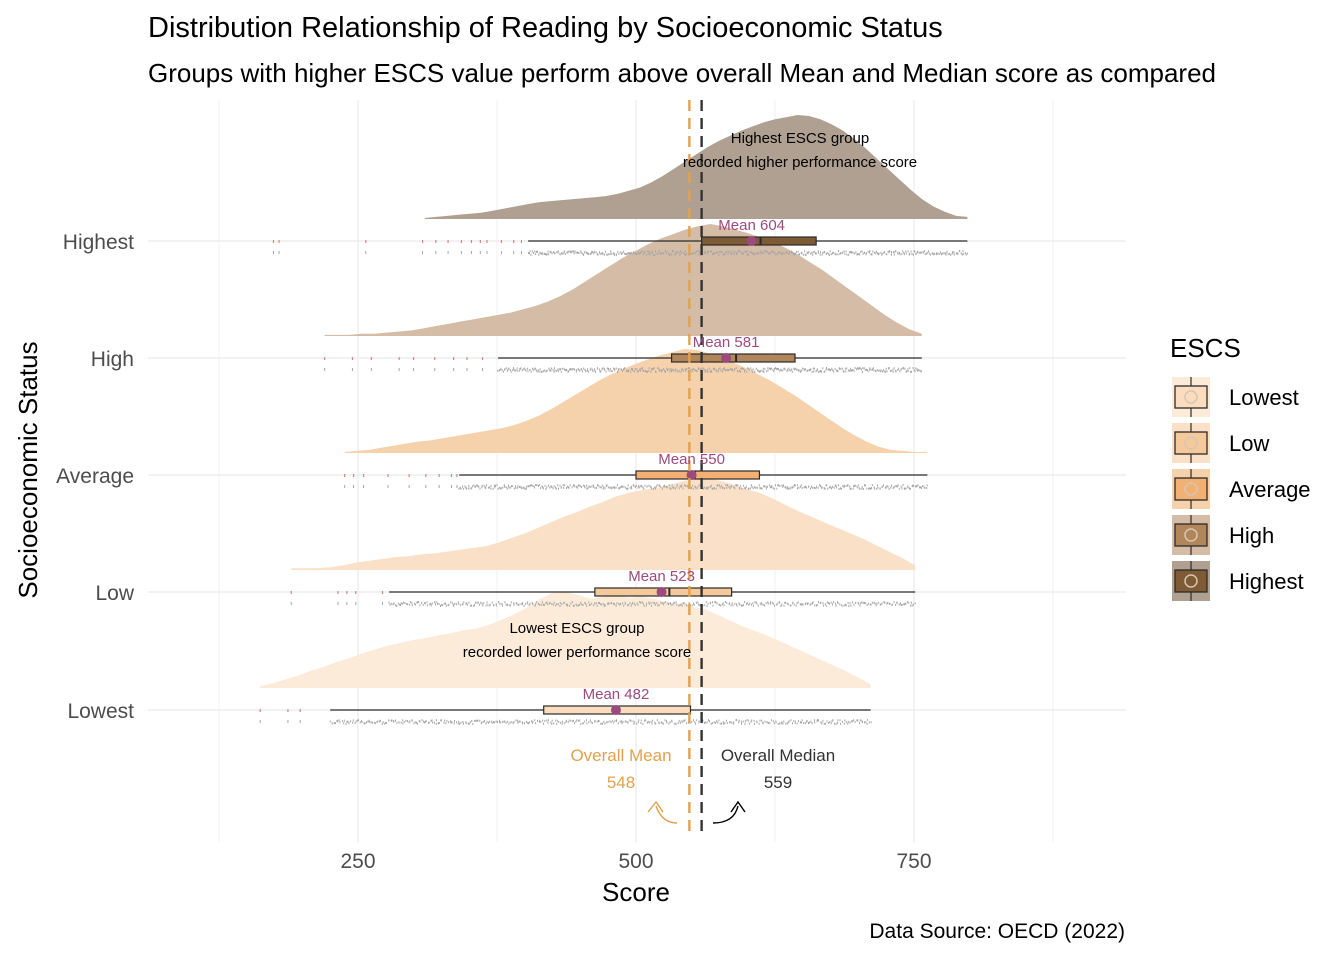 The image size is (1344, 960). What do you see at coordinates (636, 401) in the screenshot?
I see `density-average` at bounding box center [636, 401].